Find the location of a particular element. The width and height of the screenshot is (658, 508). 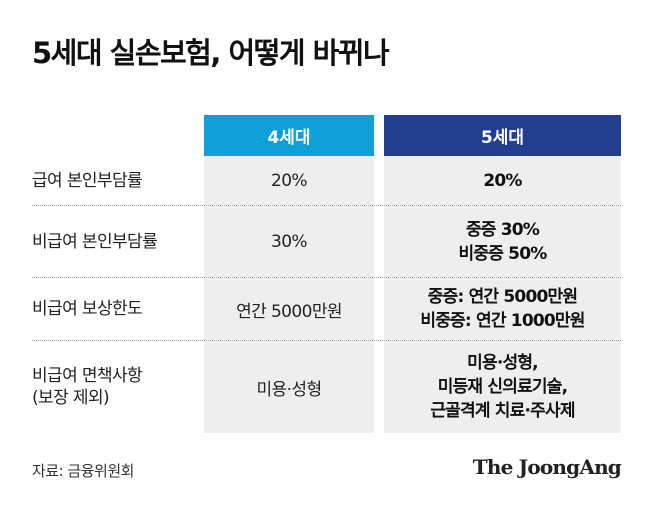

gen4-value: 미용·성형 is located at coordinates (289, 389).